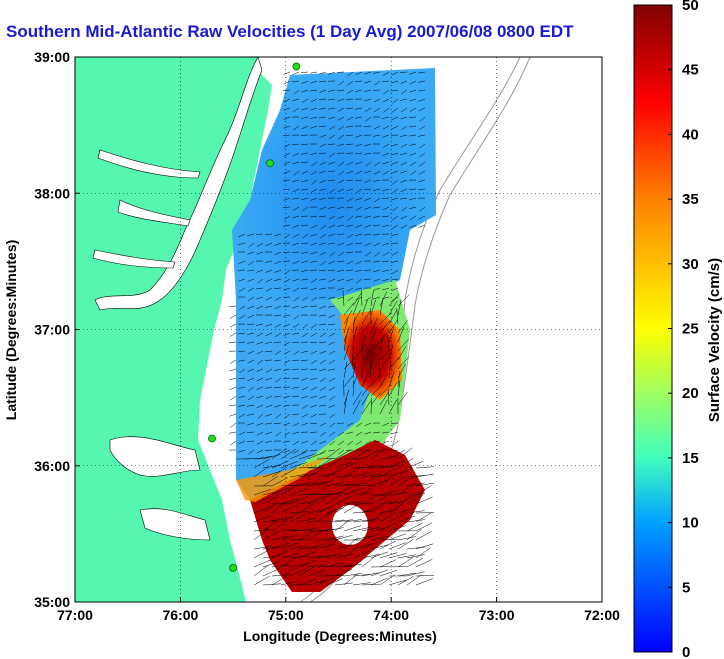  I want to click on coverage-south-edge, so click(283, 478).